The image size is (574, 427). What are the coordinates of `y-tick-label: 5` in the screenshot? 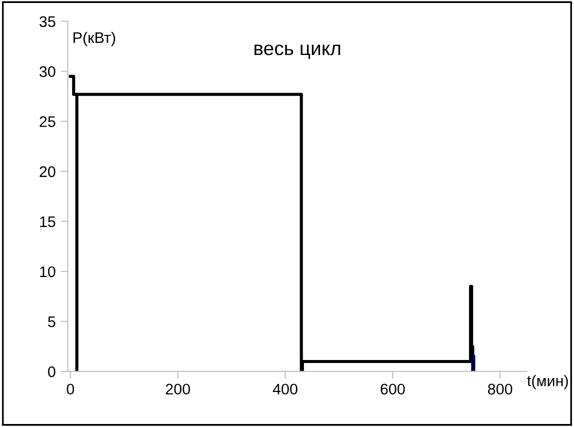 It's located at (52, 322).